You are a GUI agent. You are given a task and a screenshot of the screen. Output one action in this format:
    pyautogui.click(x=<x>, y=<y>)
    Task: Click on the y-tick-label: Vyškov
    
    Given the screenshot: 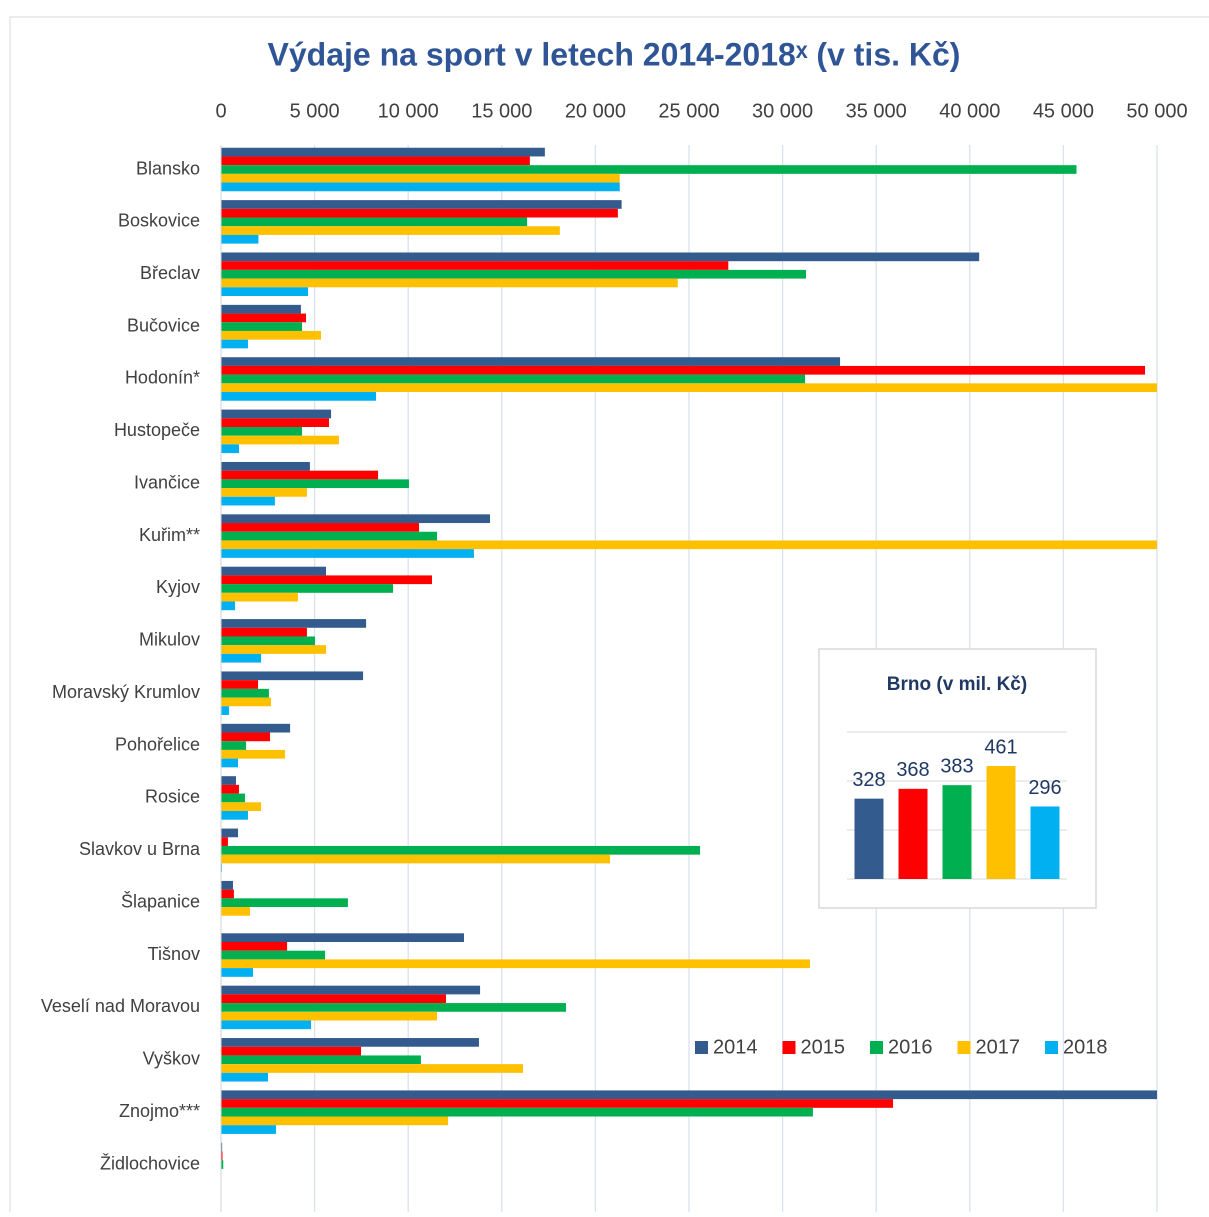 What is the action you would take?
    pyautogui.click(x=171, y=1059)
    